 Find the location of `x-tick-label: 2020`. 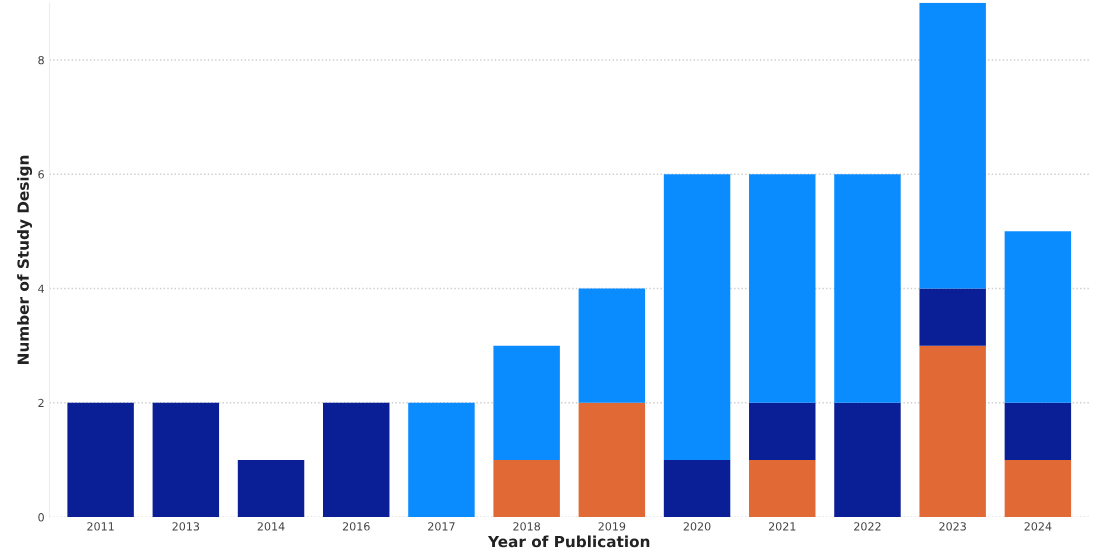

x-tick-label: 2020 is located at coordinates (697, 526).